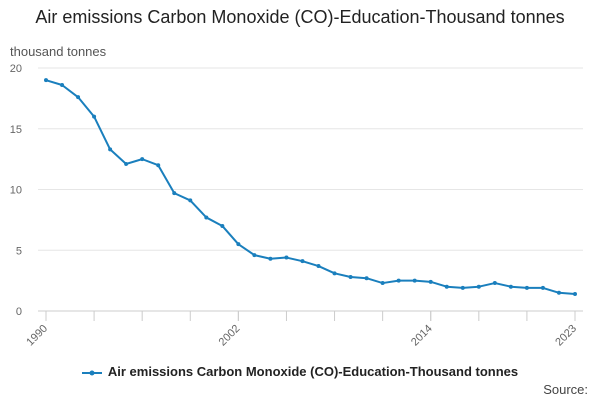 This screenshot has height=400, width=600. I want to click on x-tick-label: 2002, so click(230, 336).